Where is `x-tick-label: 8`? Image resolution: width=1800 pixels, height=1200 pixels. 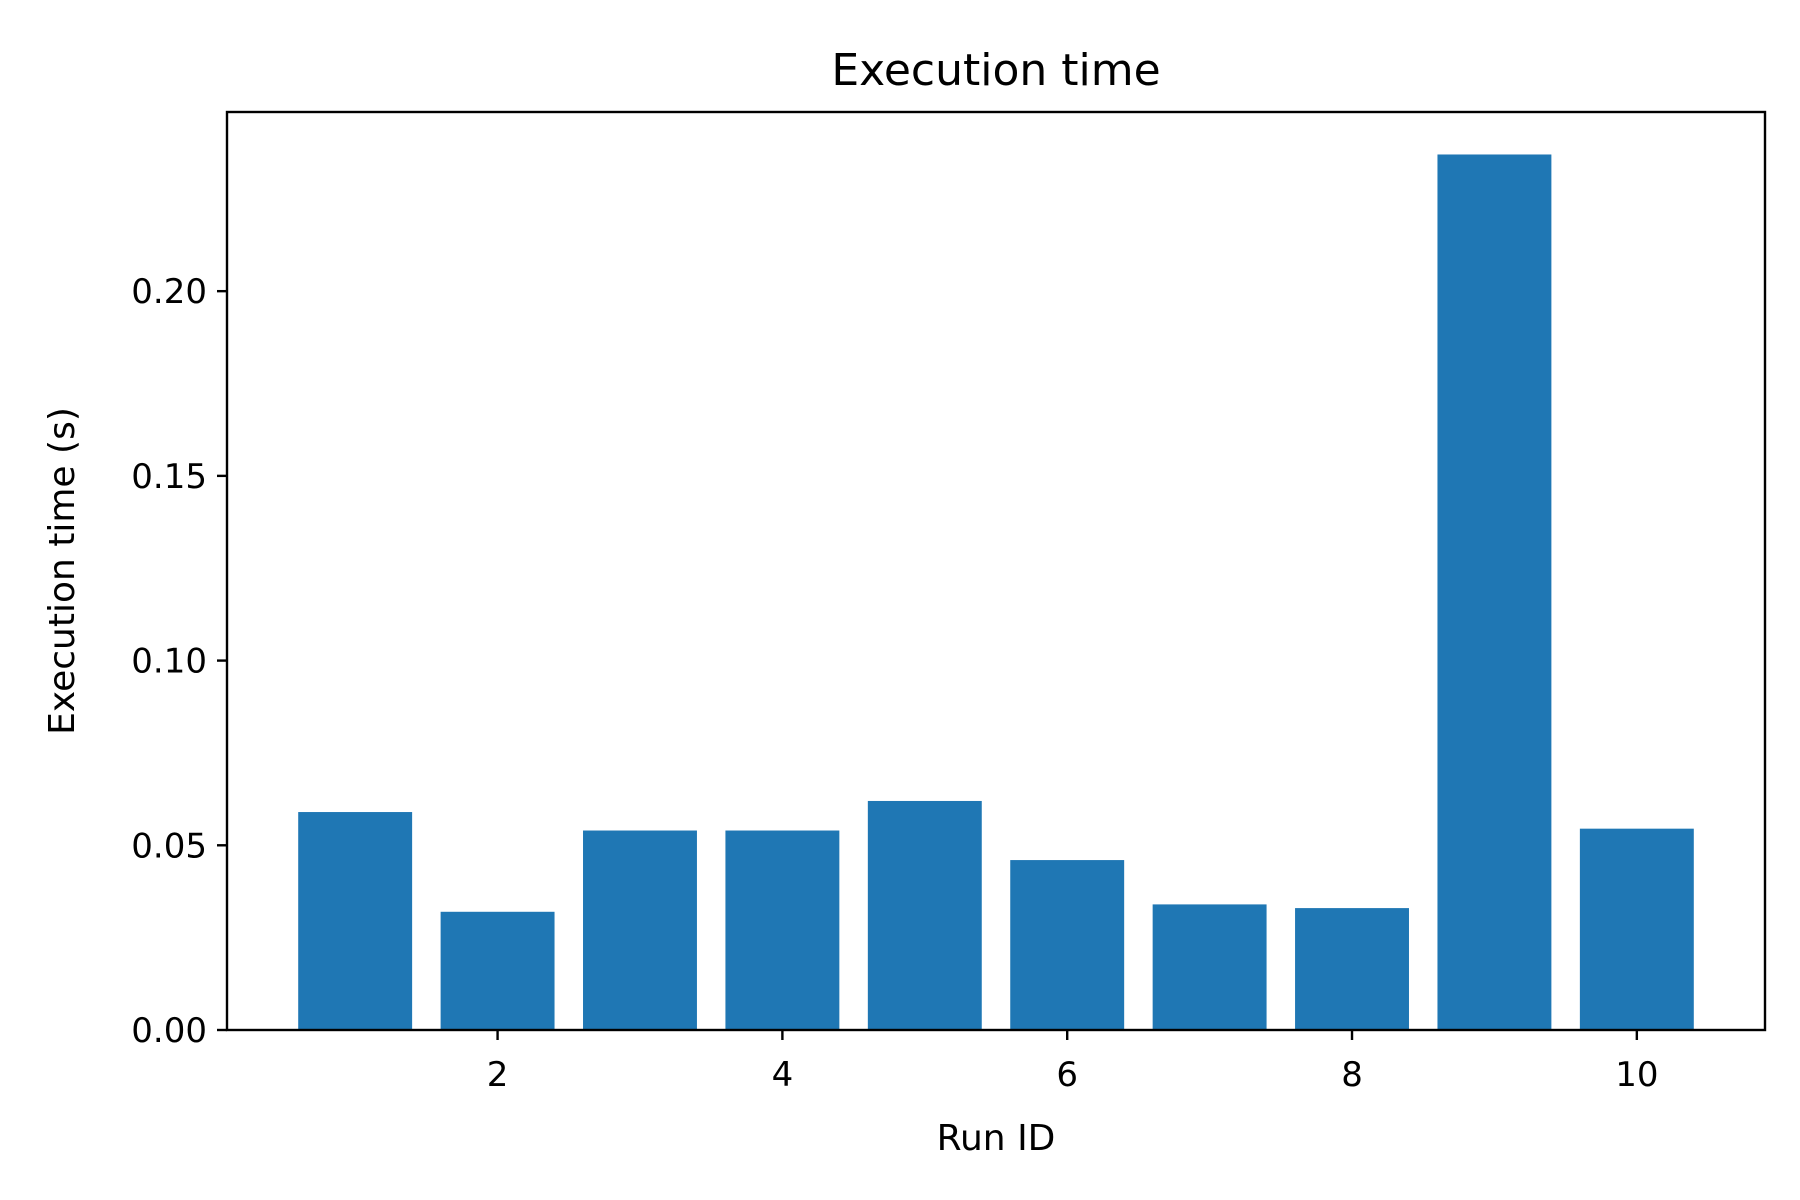 x-tick-label: 8 is located at coordinates (1352, 1075).